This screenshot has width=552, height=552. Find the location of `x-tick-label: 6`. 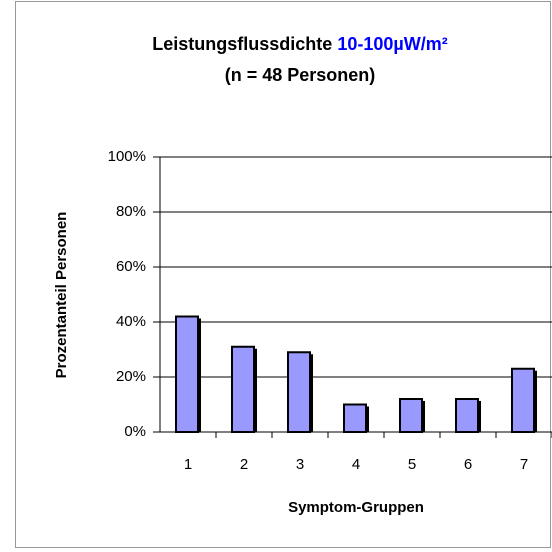

x-tick-label: 6 is located at coordinates (468, 464).